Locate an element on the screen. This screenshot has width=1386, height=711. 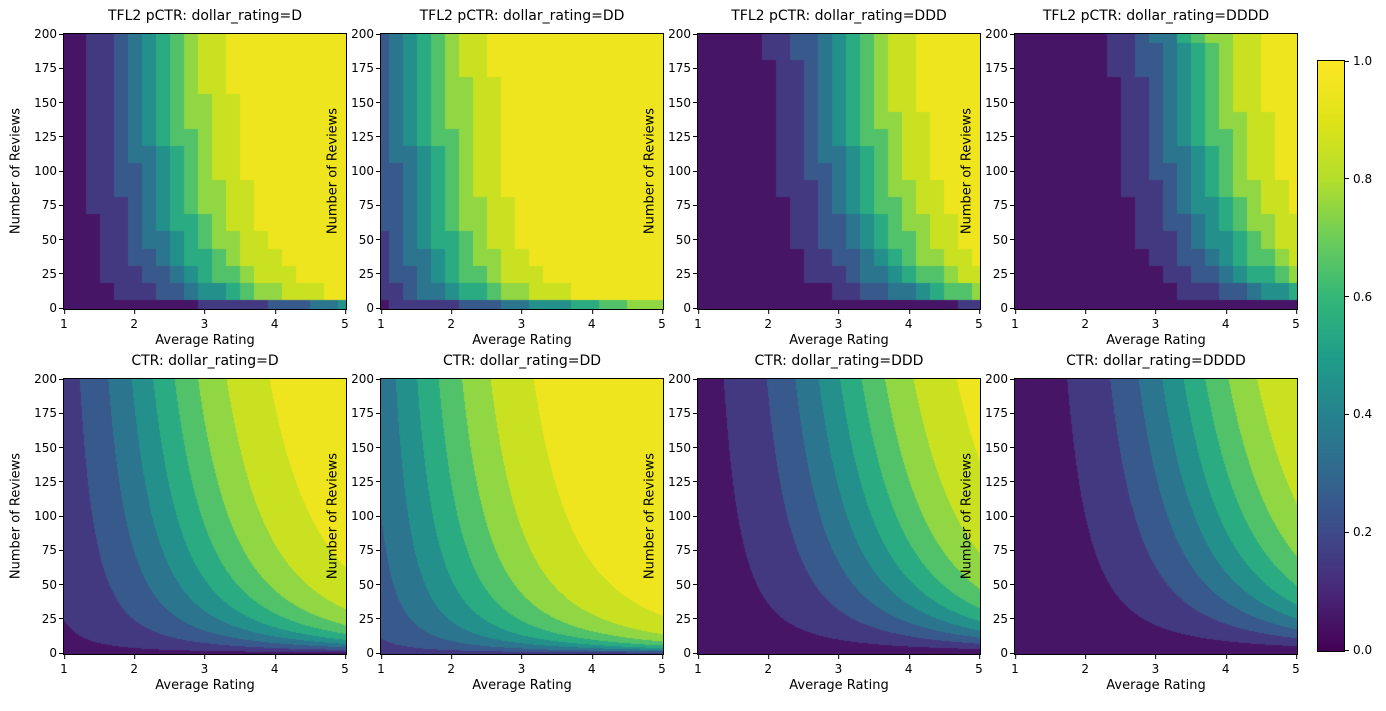
colorbar-tick-label: 0.4 is located at coordinates (1358, 414).